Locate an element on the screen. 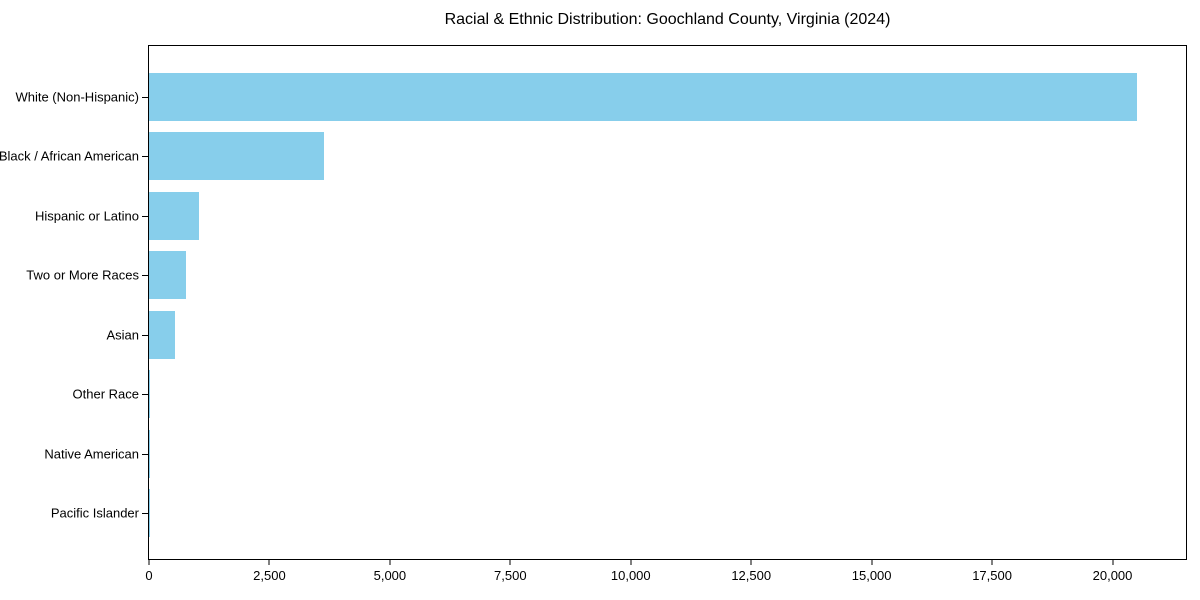  x-tick-label: 7,500 is located at coordinates (510, 575).